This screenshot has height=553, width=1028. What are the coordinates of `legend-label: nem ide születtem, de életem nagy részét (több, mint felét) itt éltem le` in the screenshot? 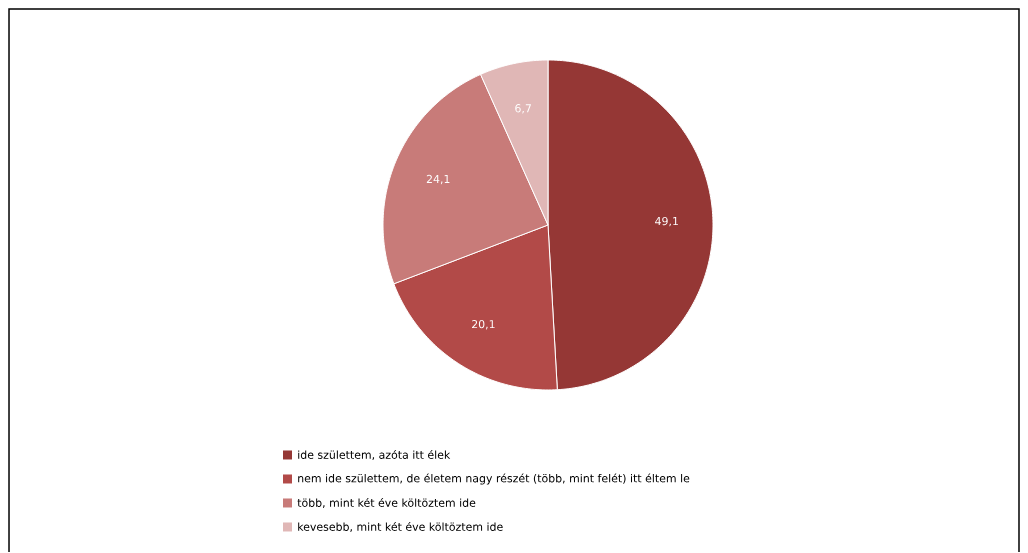 It's located at (494, 479).